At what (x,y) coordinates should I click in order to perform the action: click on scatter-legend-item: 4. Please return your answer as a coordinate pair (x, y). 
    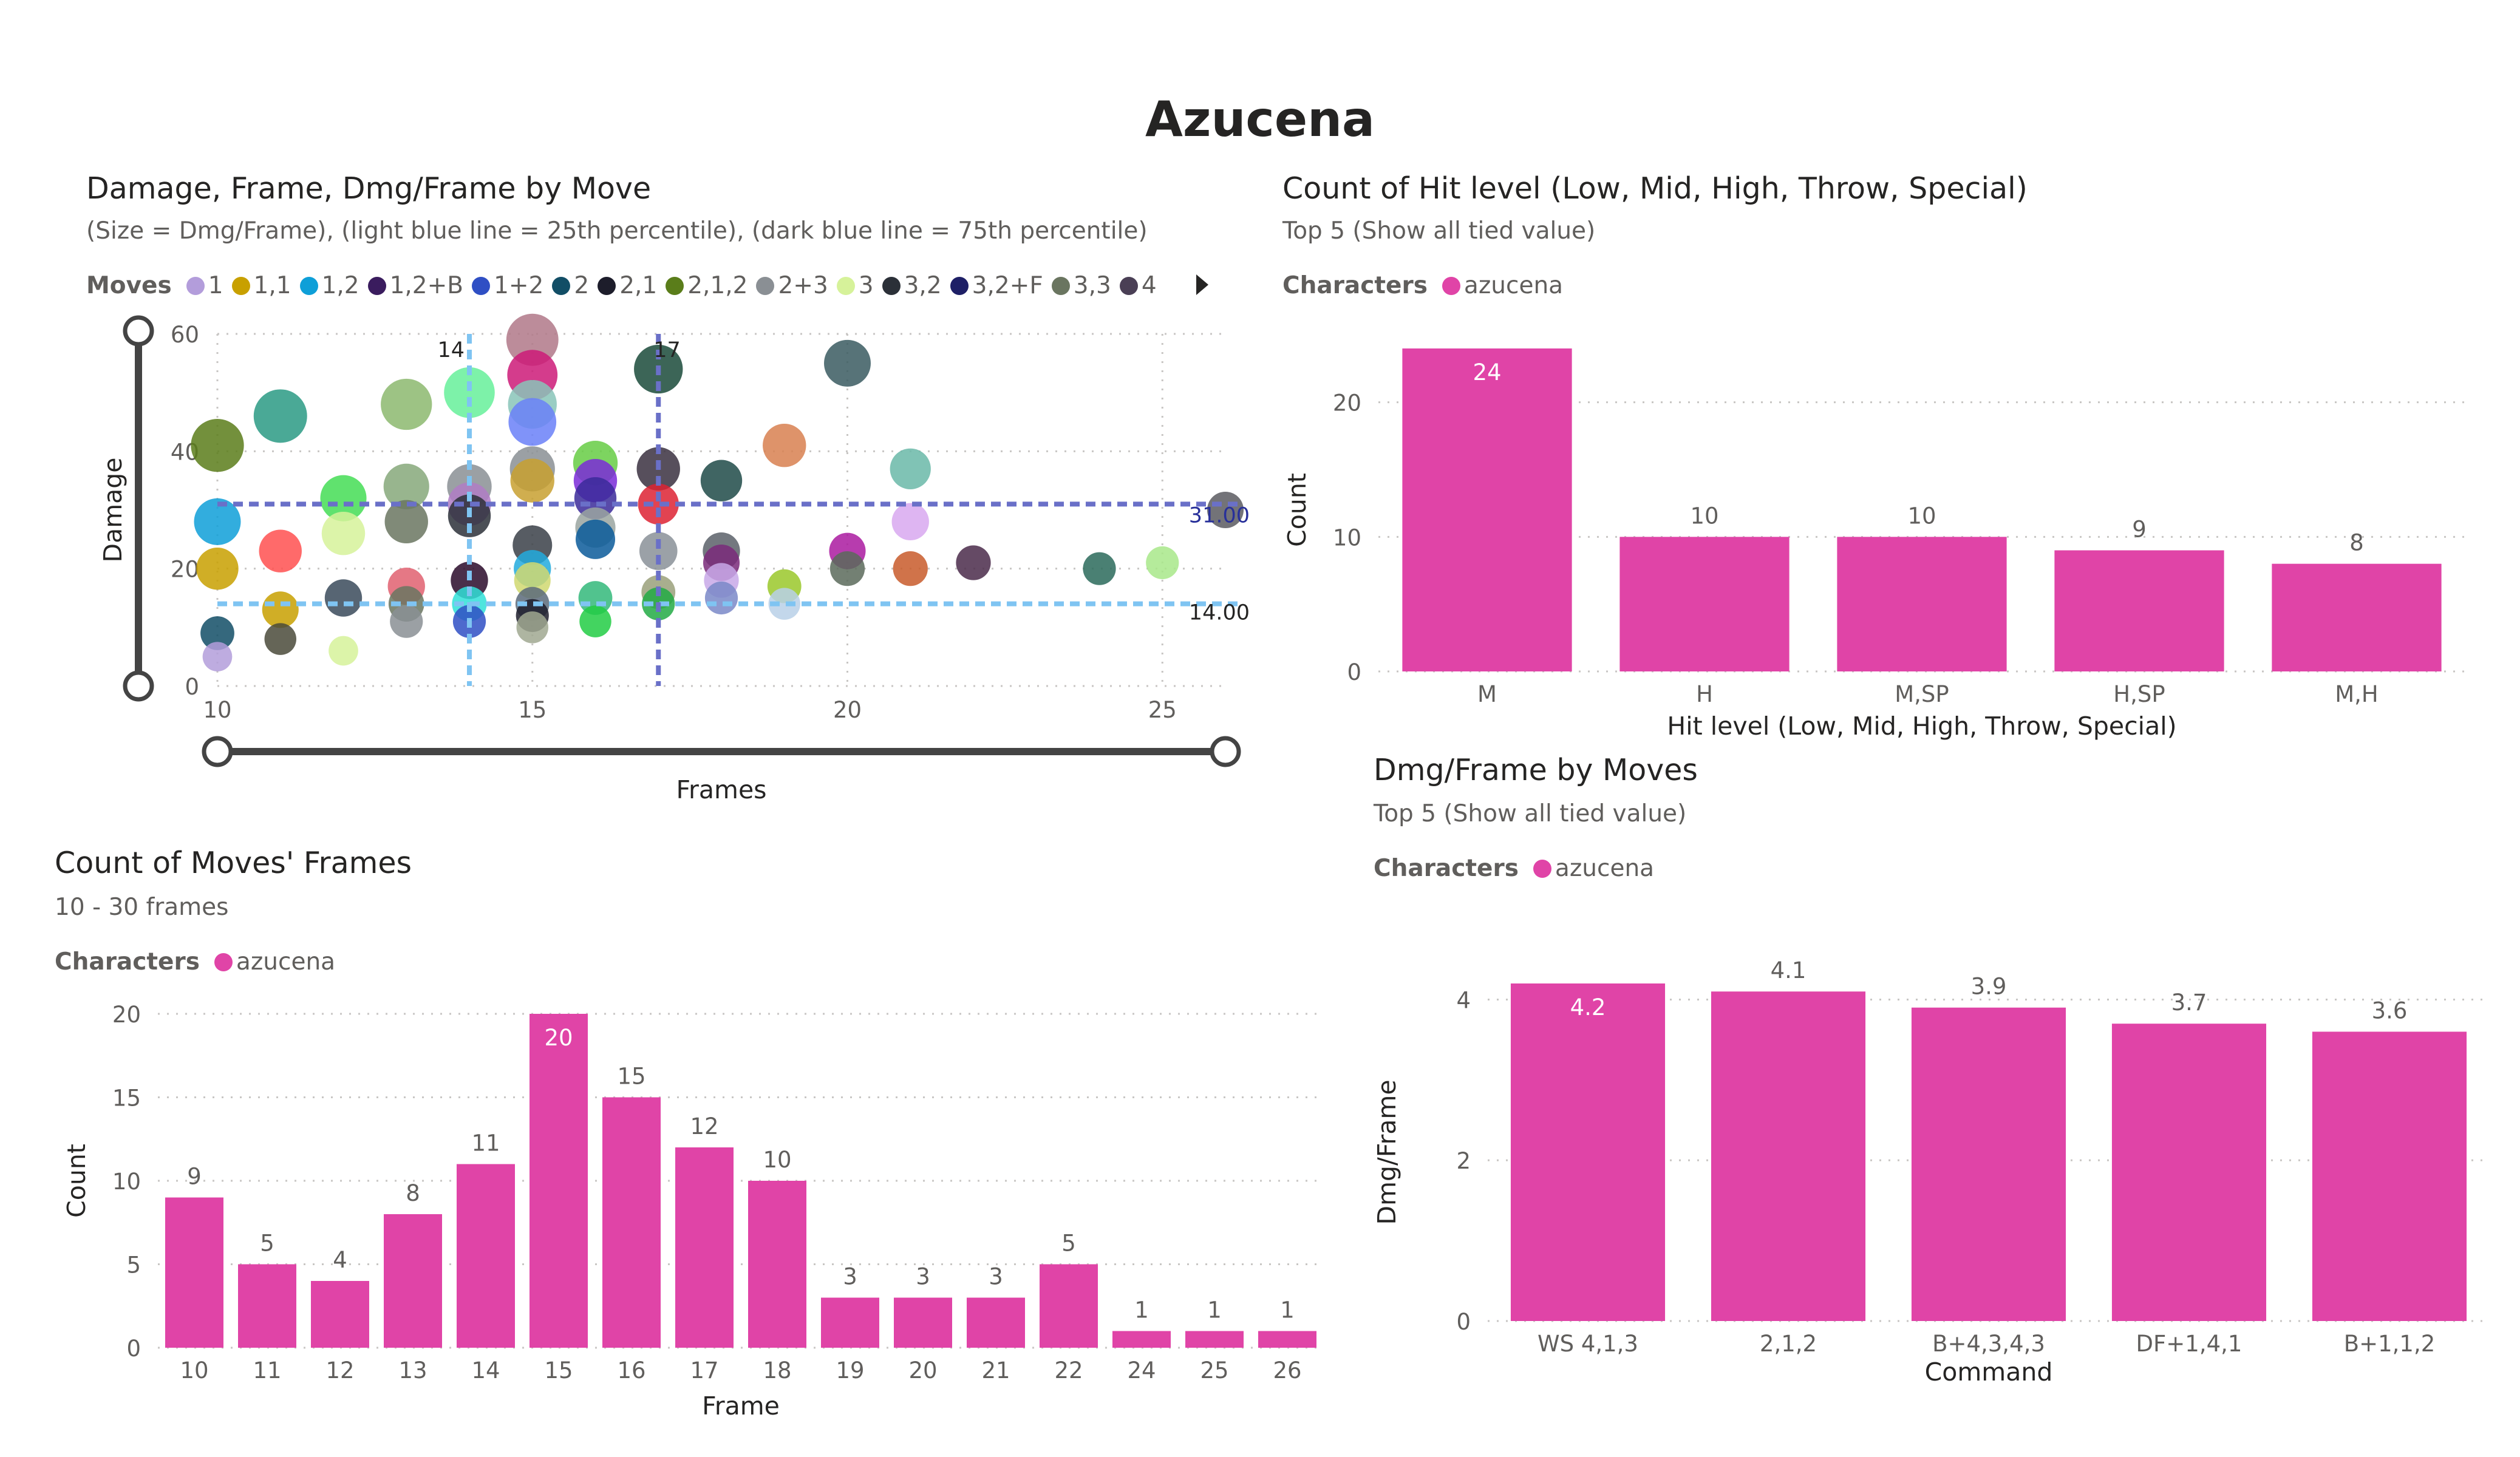
    Looking at the image, I should click on (1138, 285).